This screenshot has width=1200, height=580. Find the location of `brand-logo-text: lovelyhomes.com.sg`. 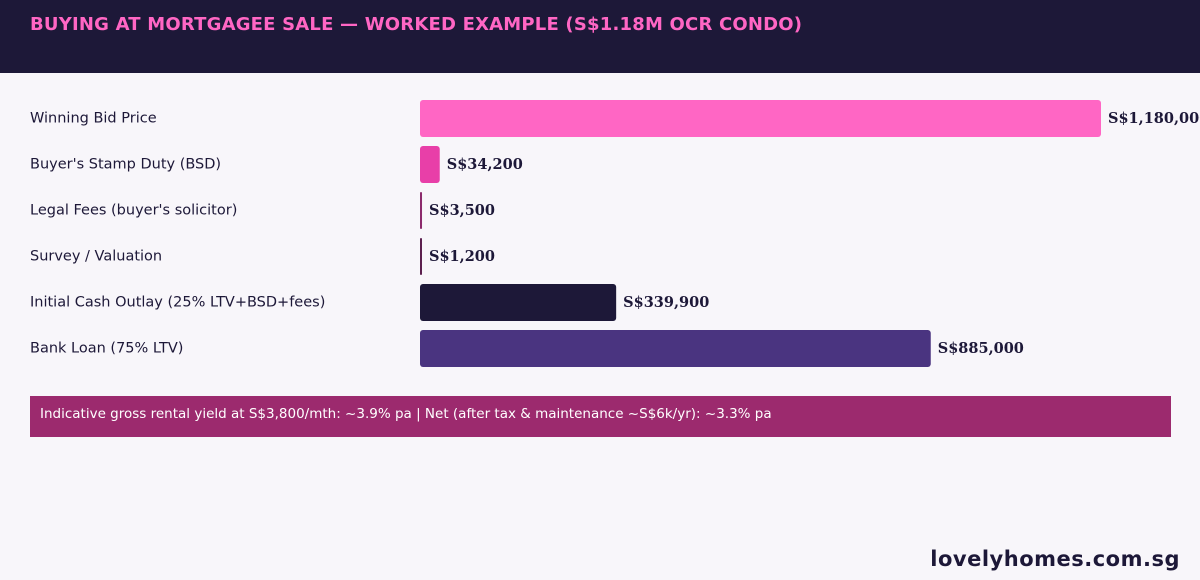

brand-logo-text: lovelyhomes.com.sg is located at coordinates (1055, 559).